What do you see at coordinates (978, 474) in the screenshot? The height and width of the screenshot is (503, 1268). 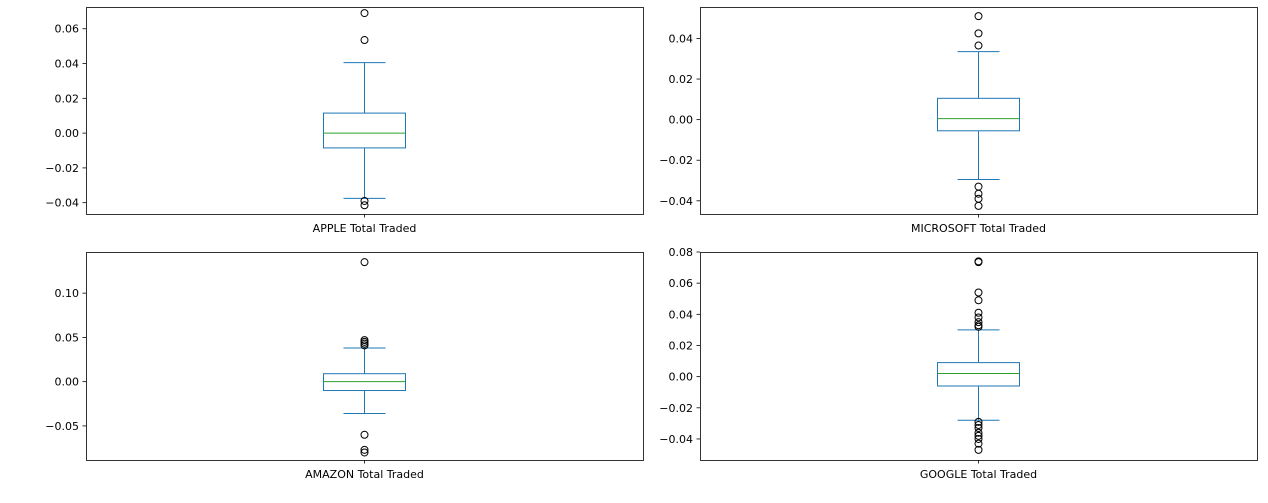 I see `x-axis-label: GOOGLE Total Traded` at bounding box center [978, 474].